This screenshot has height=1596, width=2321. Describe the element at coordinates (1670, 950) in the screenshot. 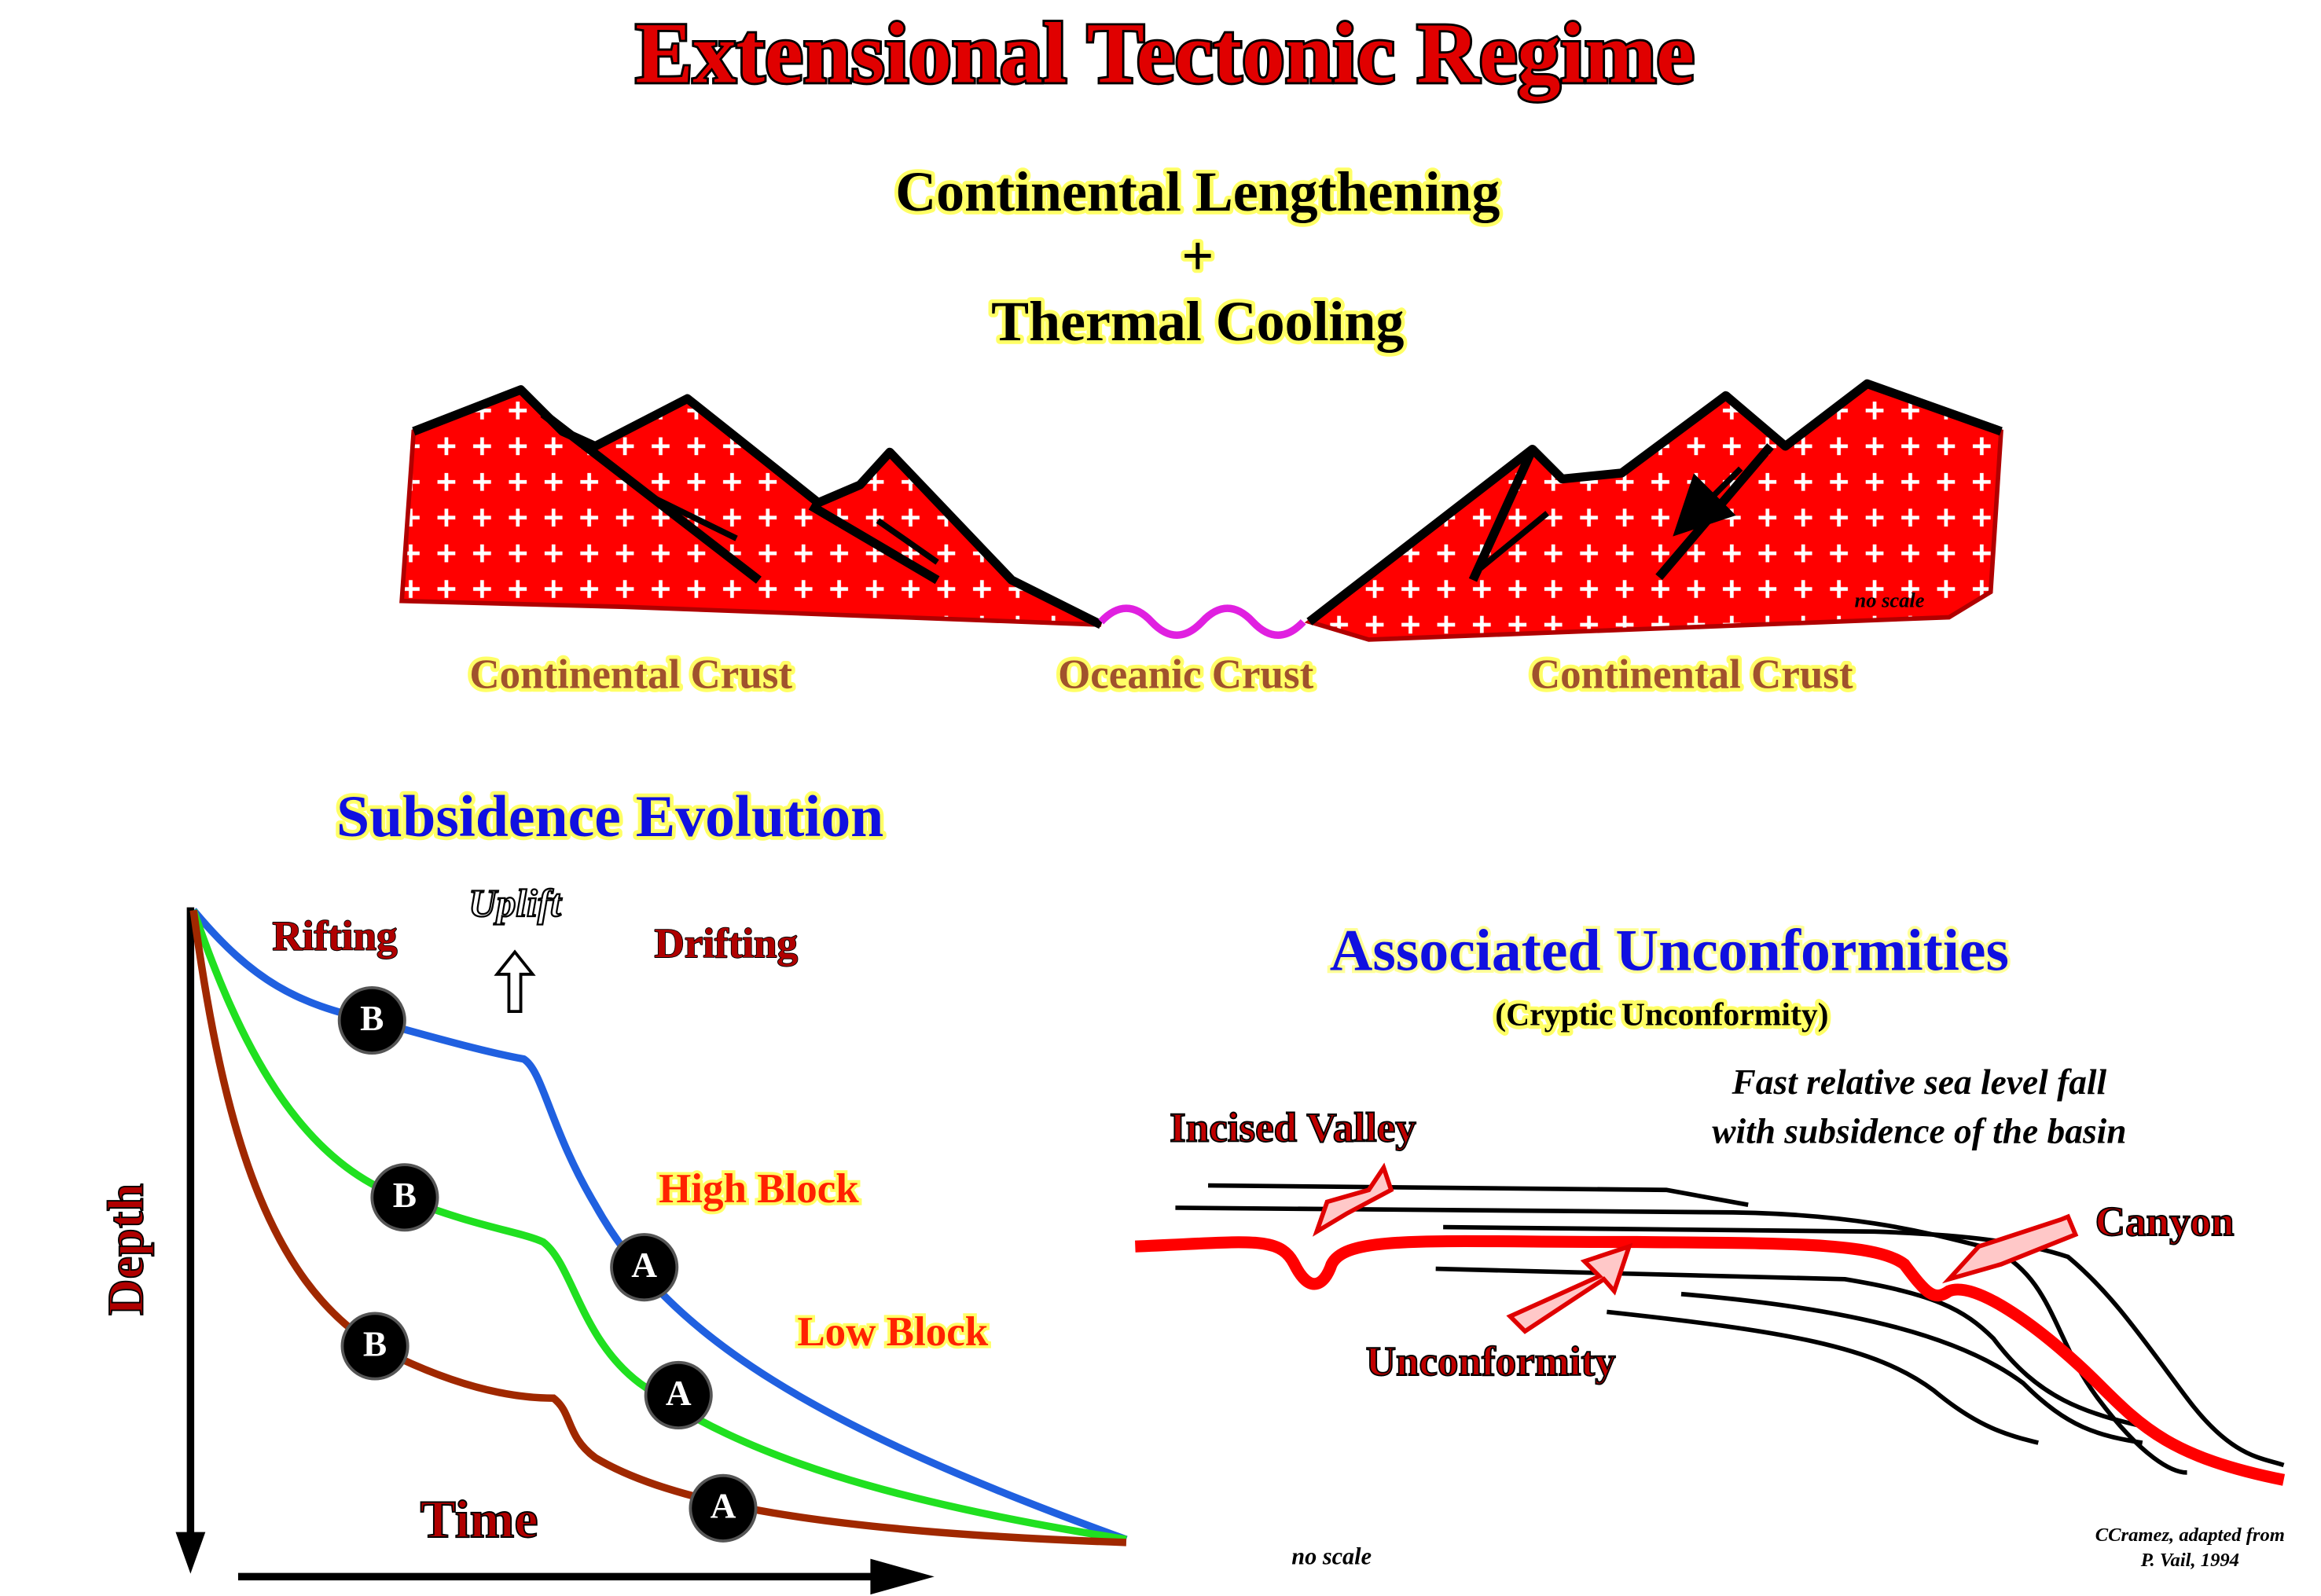

I see `section-title: Associated Unconformities` at that location.